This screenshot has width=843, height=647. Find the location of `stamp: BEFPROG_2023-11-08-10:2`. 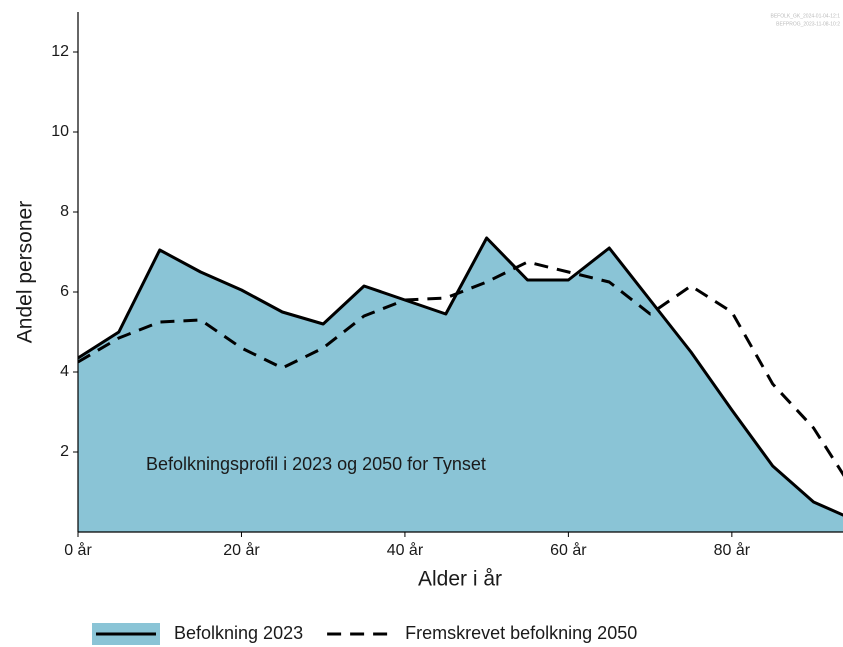

stamp: BEFPROG_2023-11-08-10:2 is located at coordinates (808, 24).